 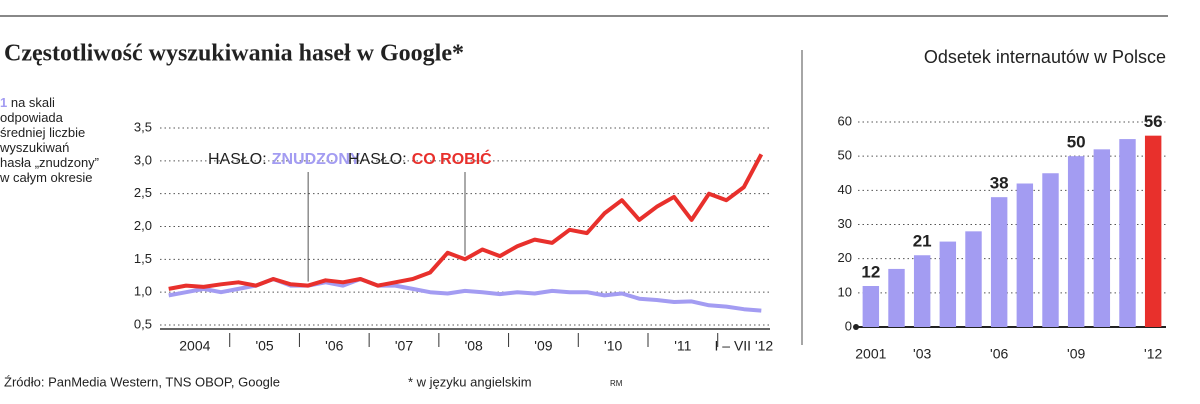 What do you see at coordinates (1076, 142) in the screenshot?
I see `data-label: 50` at bounding box center [1076, 142].